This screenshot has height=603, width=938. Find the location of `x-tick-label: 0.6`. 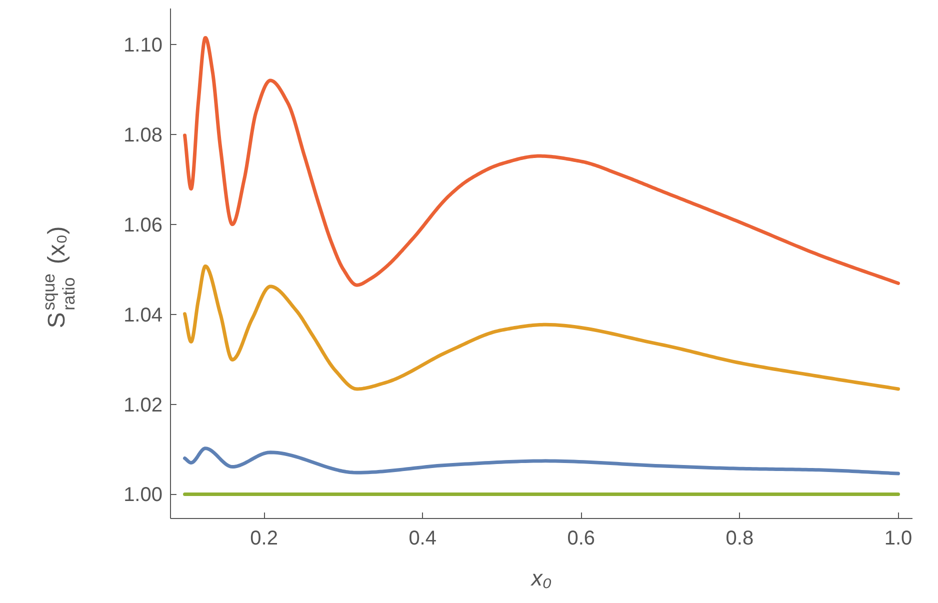

x-tick-label: 0.6 is located at coordinates (581, 539).